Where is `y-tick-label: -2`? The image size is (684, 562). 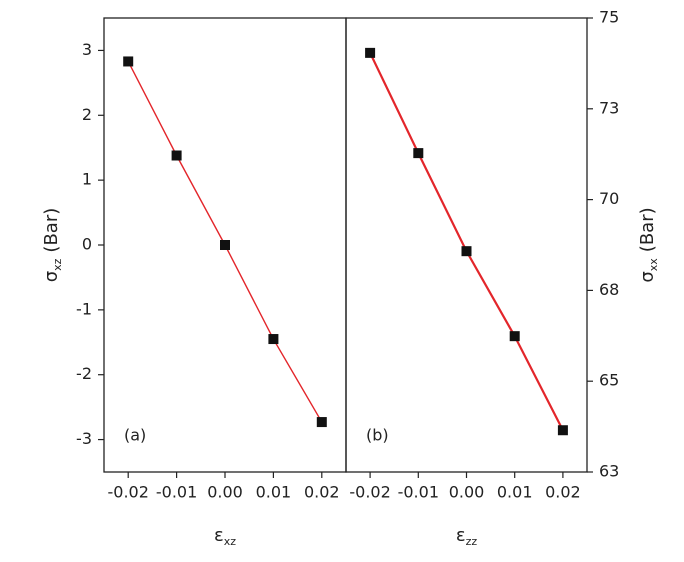
y-tick-label: -2 is located at coordinates (84, 373).